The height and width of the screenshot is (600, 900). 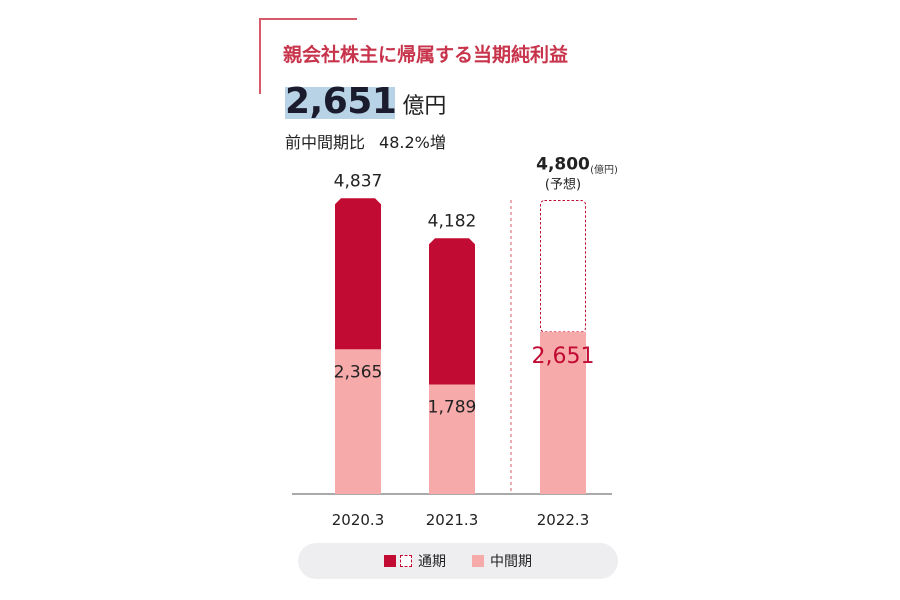 I want to click on bar-full-year-2020.3, so click(x=358, y=274).